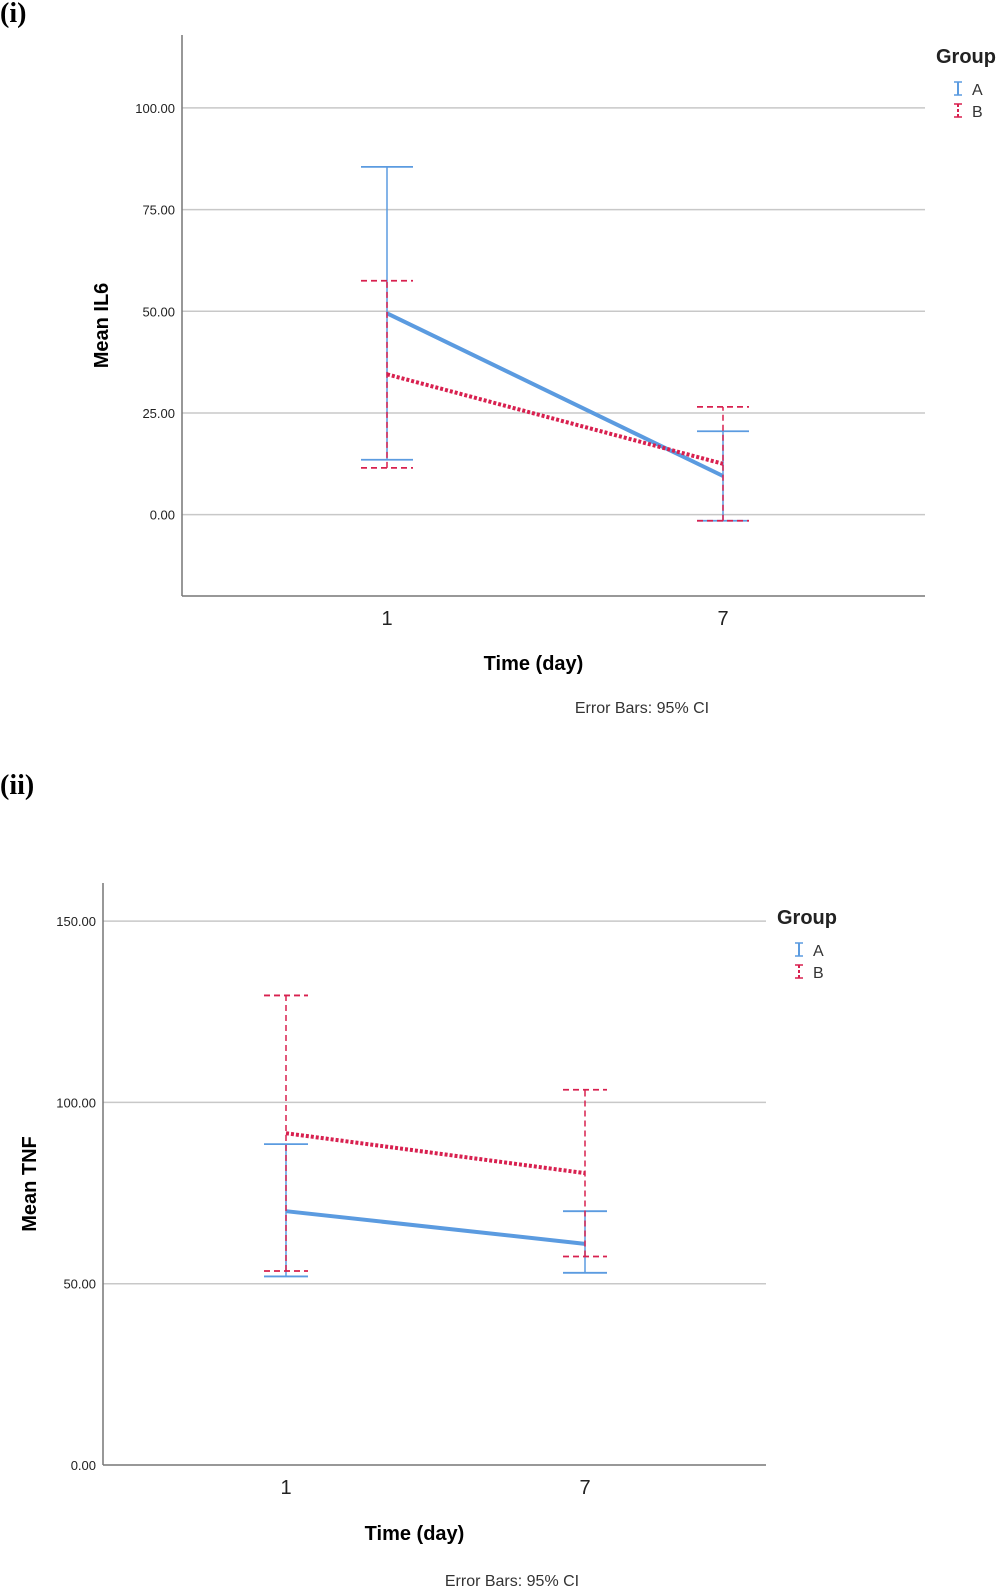 This screenshot has height=1588, width=1000. Describe the element at coordinates (30, 1184) in the screenshot. I see `y-axis-title: Mean TNF` at that location.